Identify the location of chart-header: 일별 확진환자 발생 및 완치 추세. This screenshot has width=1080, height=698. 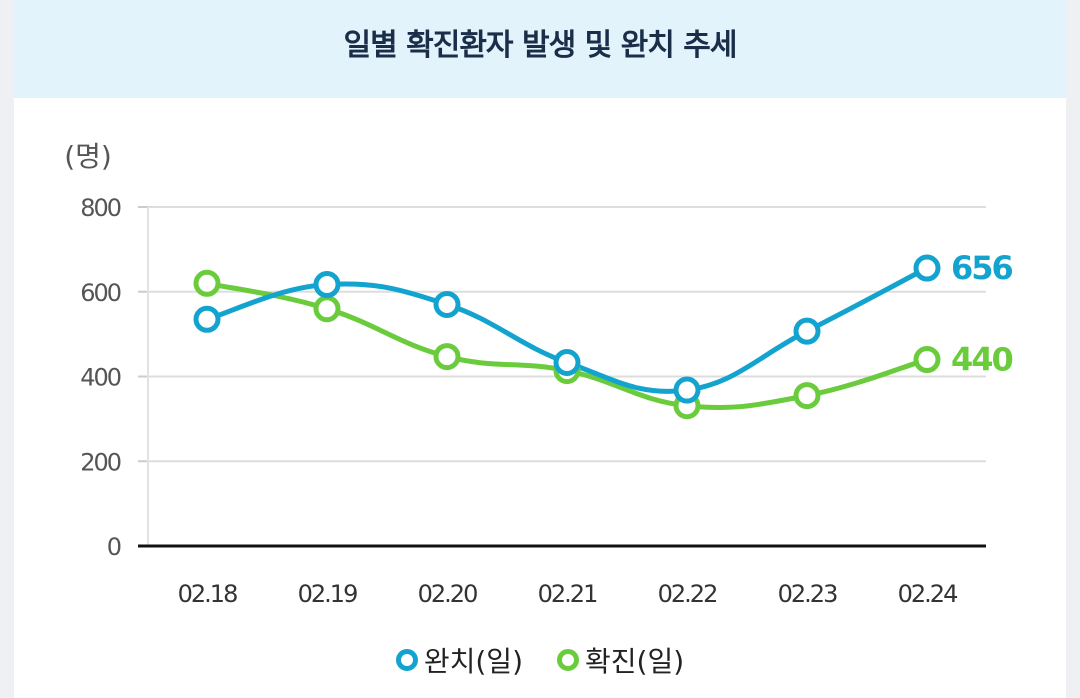
(540, 49).